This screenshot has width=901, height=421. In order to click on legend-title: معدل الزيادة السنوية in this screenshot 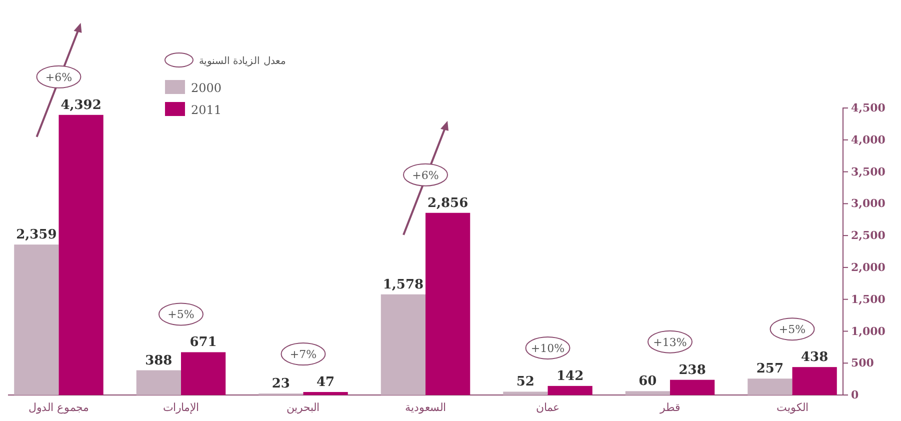, I will do `click(242, 61)`.